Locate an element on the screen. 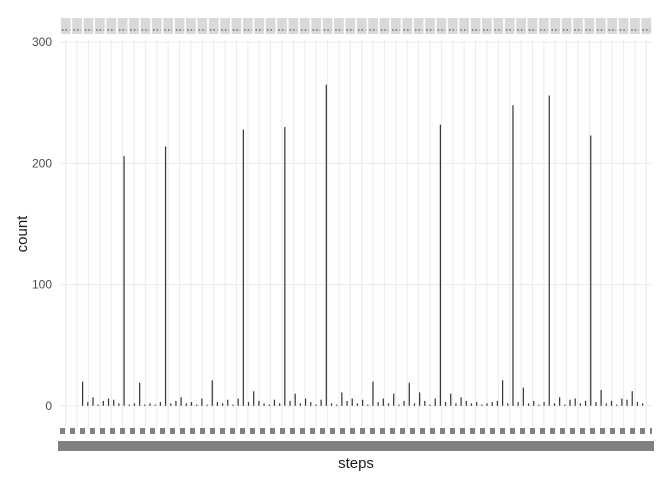 This screenshot has height=485, width=672. facet-strips is located at coordinates (356, 26).